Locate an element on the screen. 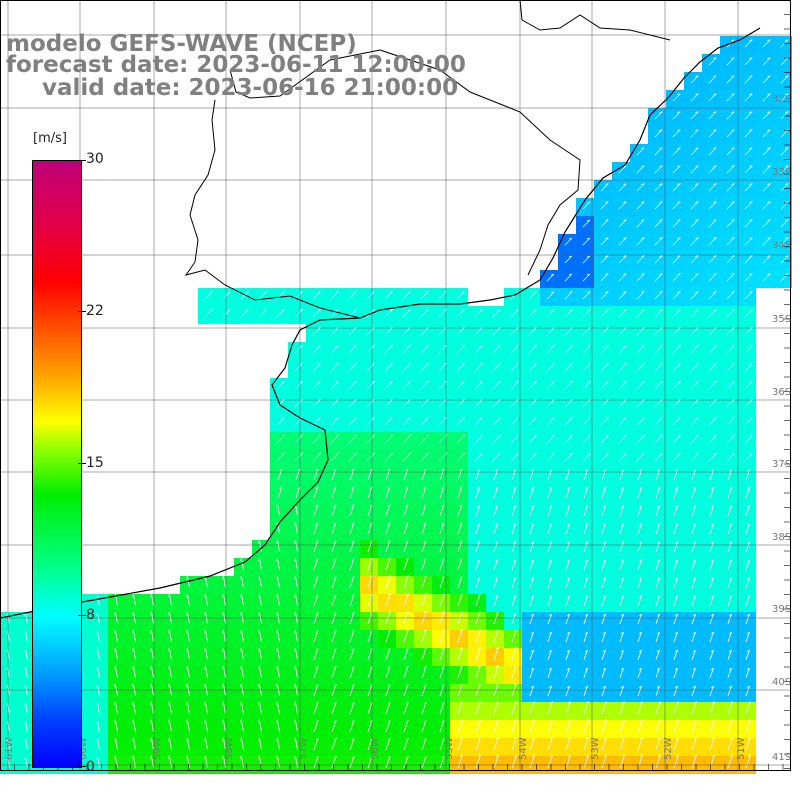  lon-label: 59W is located at coordinates (157, 748).